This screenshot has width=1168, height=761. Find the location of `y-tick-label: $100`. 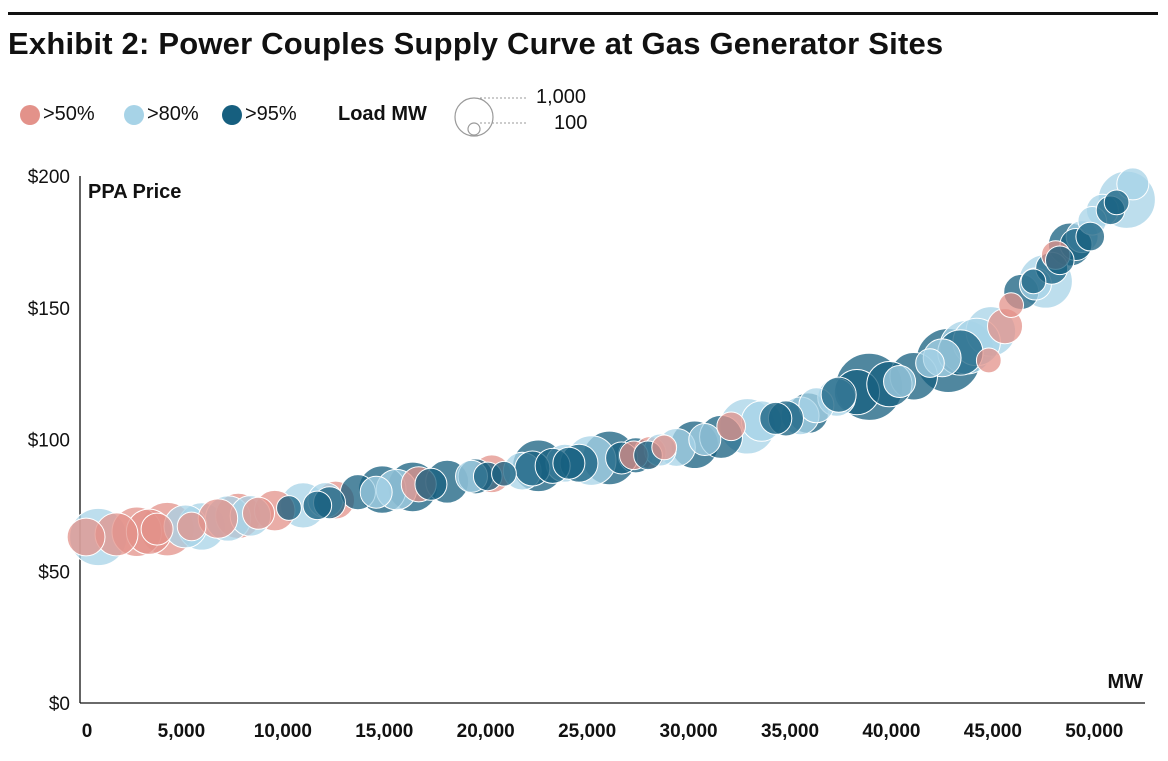

y-tick-label: $100 is located at coordinates (49, 441).